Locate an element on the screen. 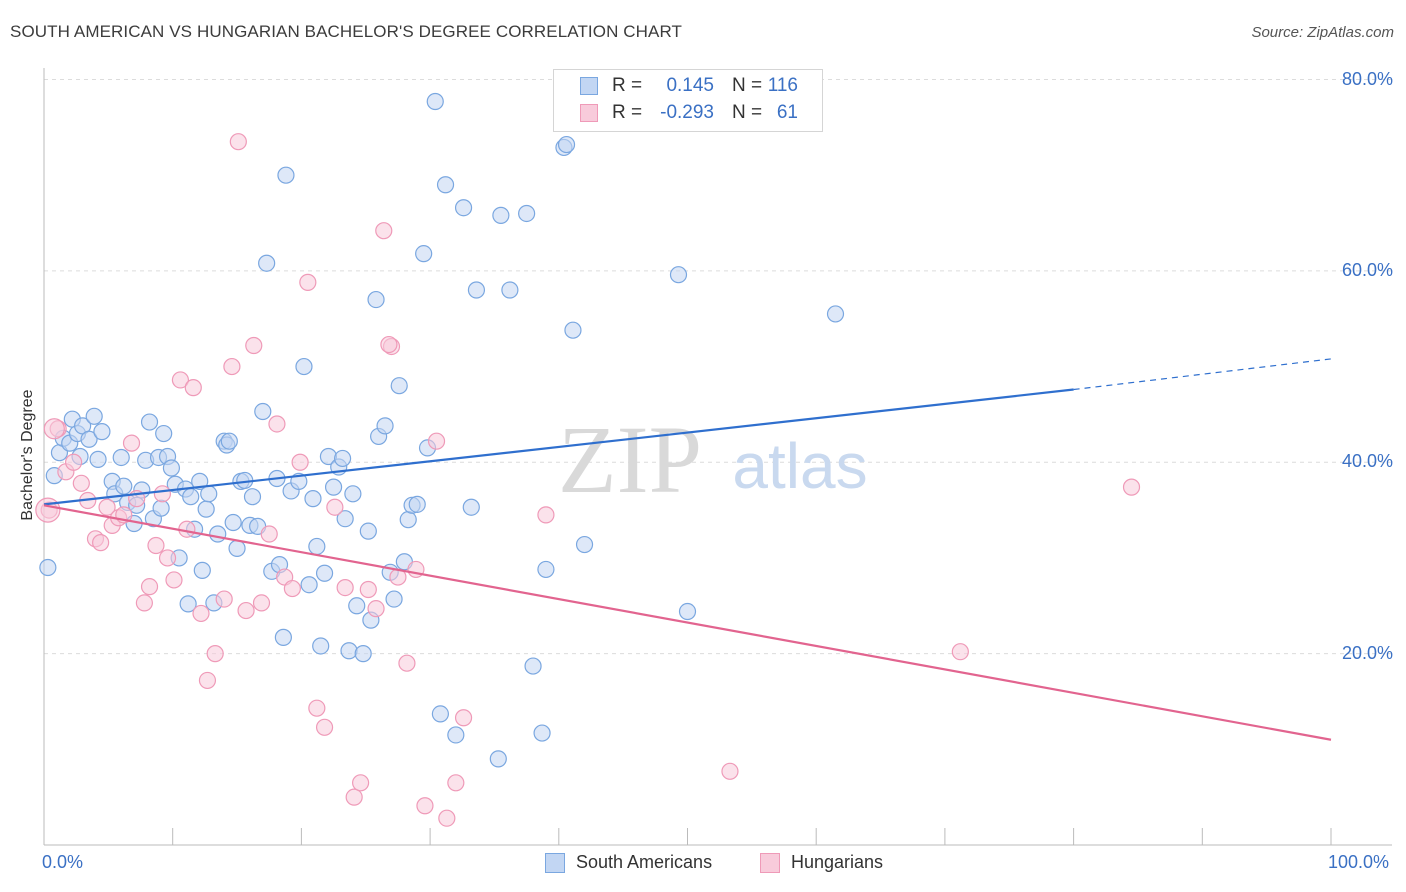 This screenshot has height=892, width=1406. legend-label: Hungarians is located at coordinates (837, 862).